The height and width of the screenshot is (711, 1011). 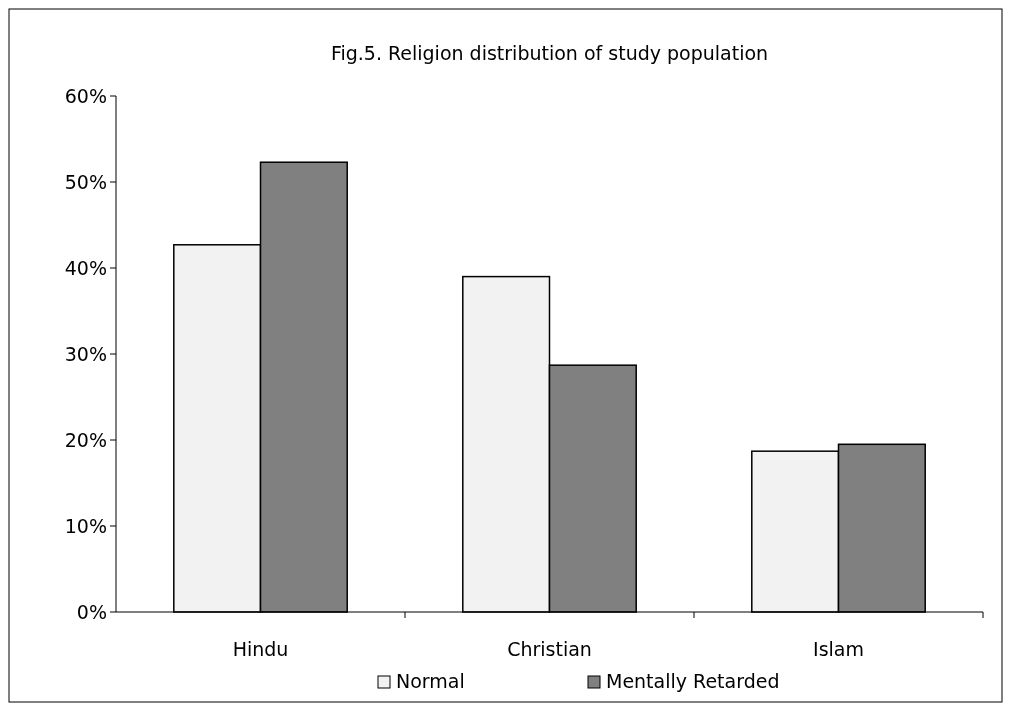 What do you see at coordinates (91, 611) in the screenshot?
I see `y-tick-label: 0%` at bounding box center [91, 611].